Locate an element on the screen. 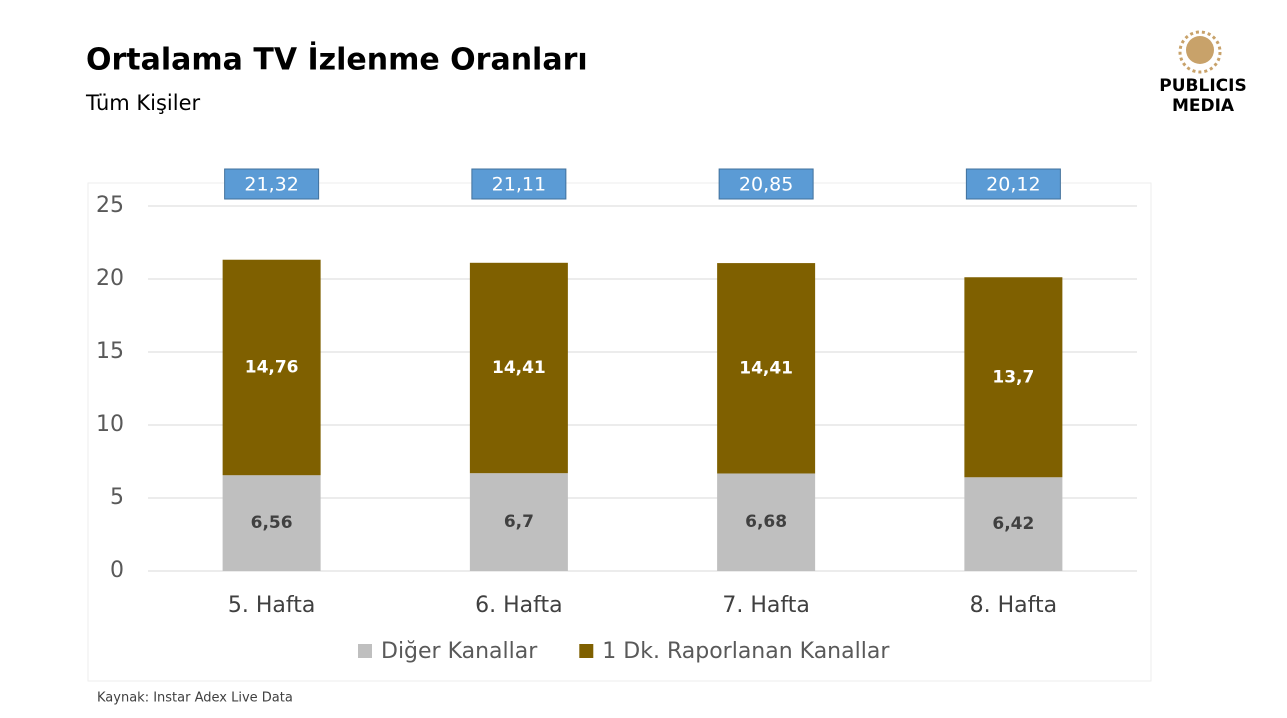 Image resolution: width=1287 pixels, height=718 pixels. y-tick-label: 25 is located at coordinates (110, 205).